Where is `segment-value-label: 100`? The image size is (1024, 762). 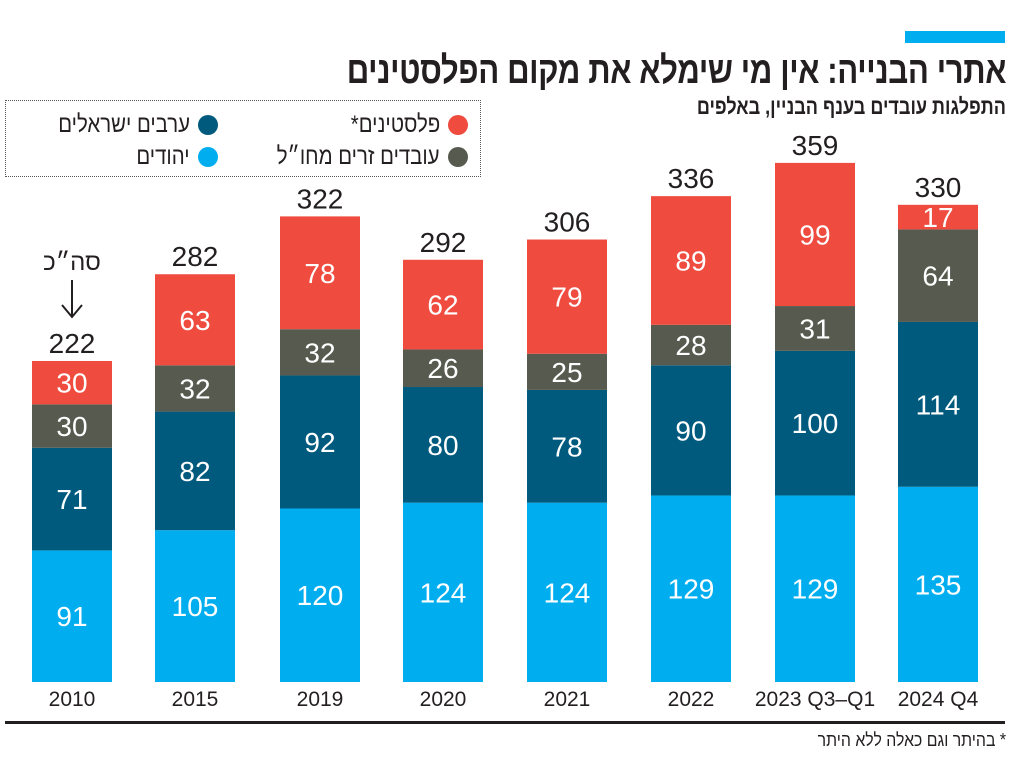
segment-value-label: 100 is located at coordinates (815, 423).